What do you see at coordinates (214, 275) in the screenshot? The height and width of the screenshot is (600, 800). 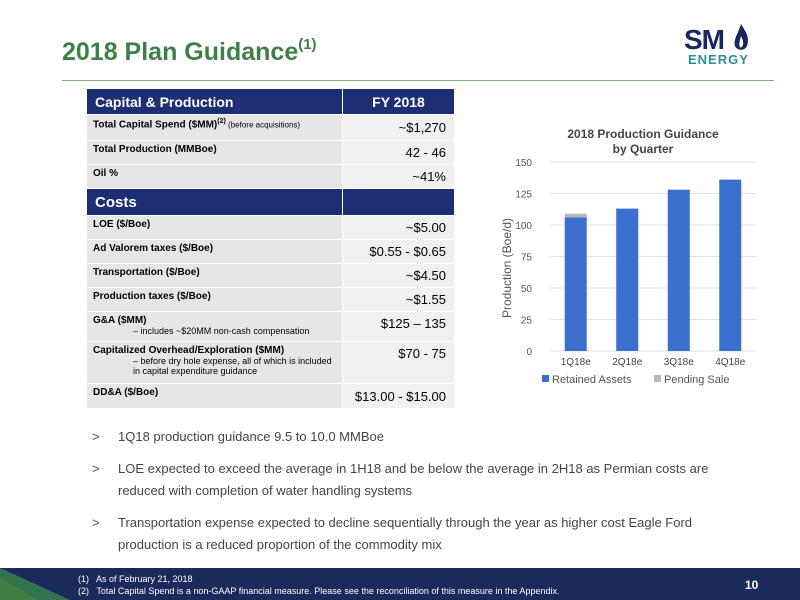 I see `row-label: Transportation ($/Boe)` at bounding box center [214, 275].